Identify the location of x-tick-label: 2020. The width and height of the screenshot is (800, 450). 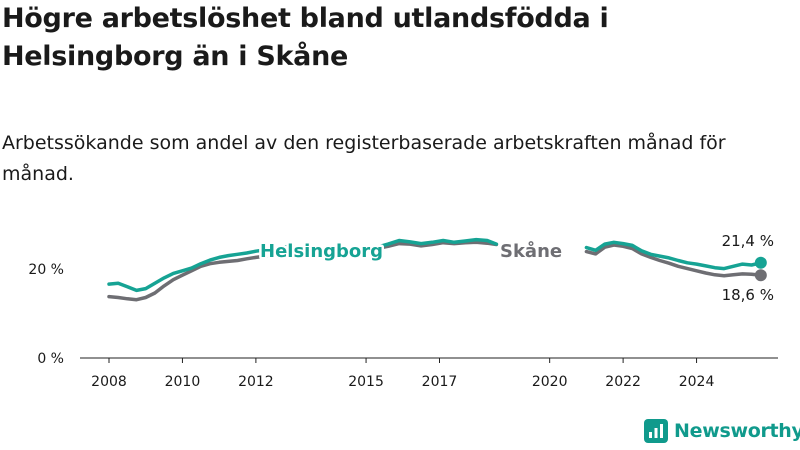
(550, 382).